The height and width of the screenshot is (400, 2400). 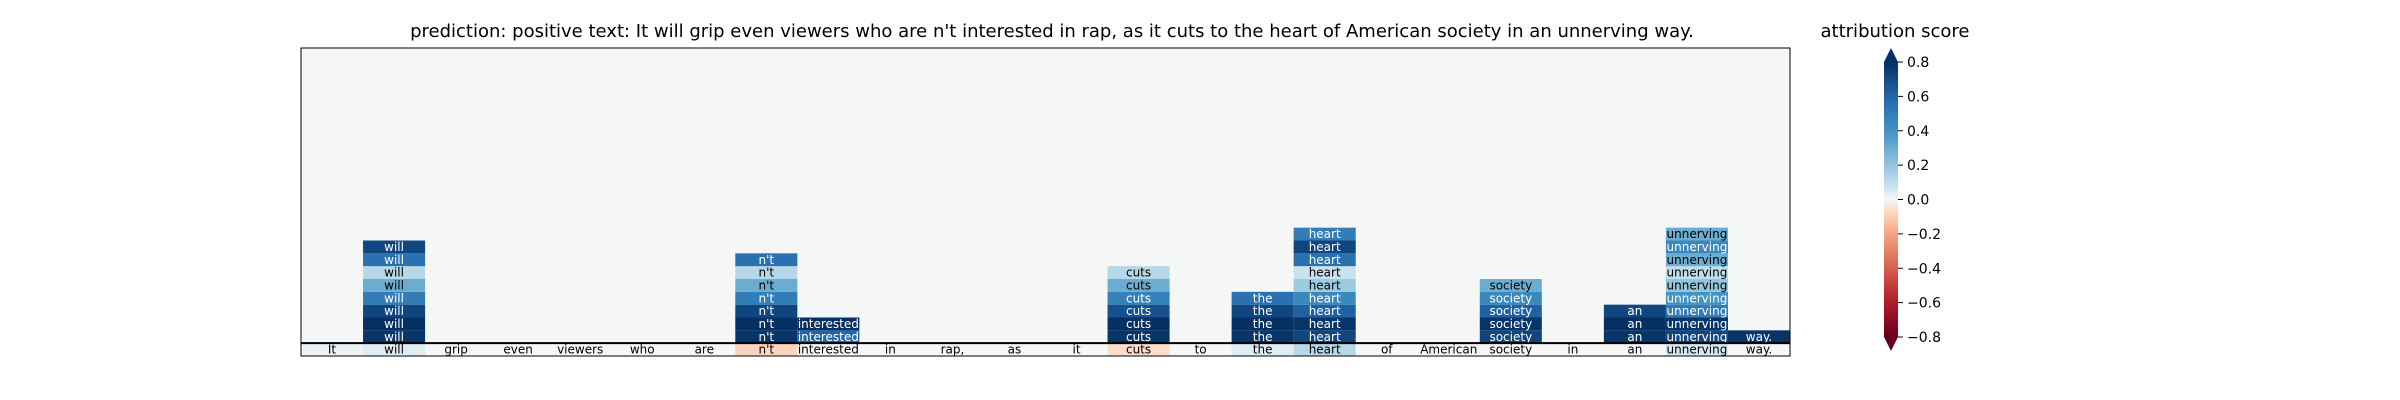 What do you see at coordinates (1387, 350) in the screenshot?
I see `token-label: of` at bounding box center [1387, 350].